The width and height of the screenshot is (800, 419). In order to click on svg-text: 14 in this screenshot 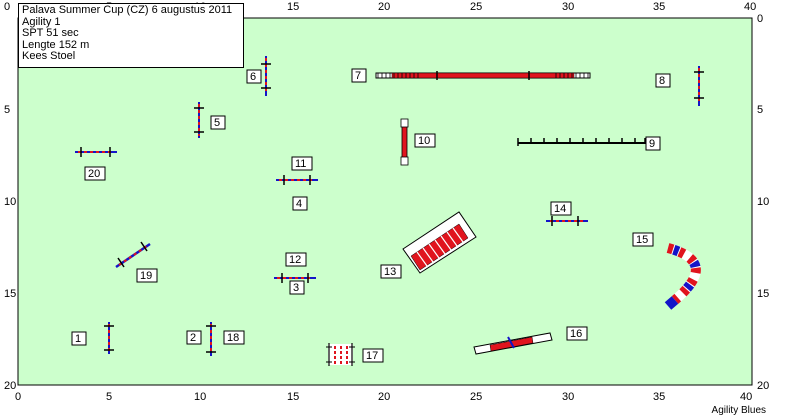, I will do `click(560, 209)`.